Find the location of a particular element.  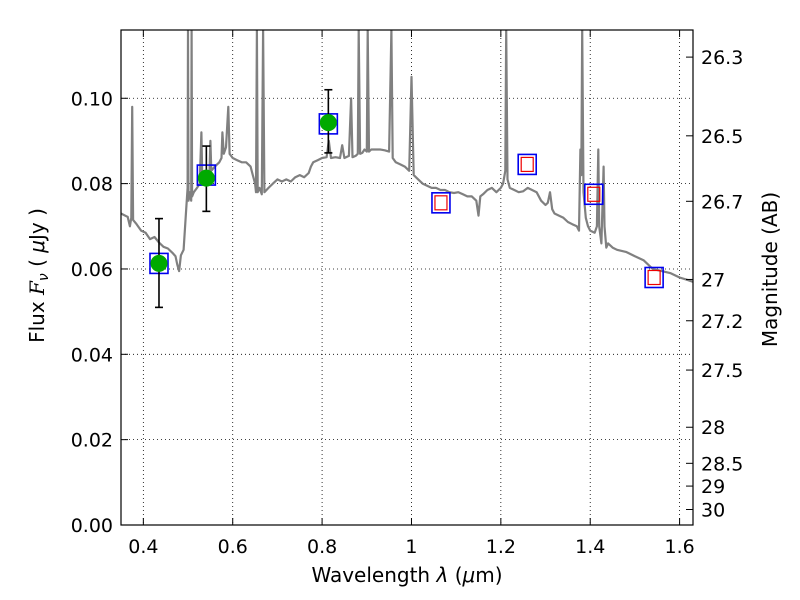

x-axis-title: Wavelength λ (μm) is located at coordinates (406, 575).